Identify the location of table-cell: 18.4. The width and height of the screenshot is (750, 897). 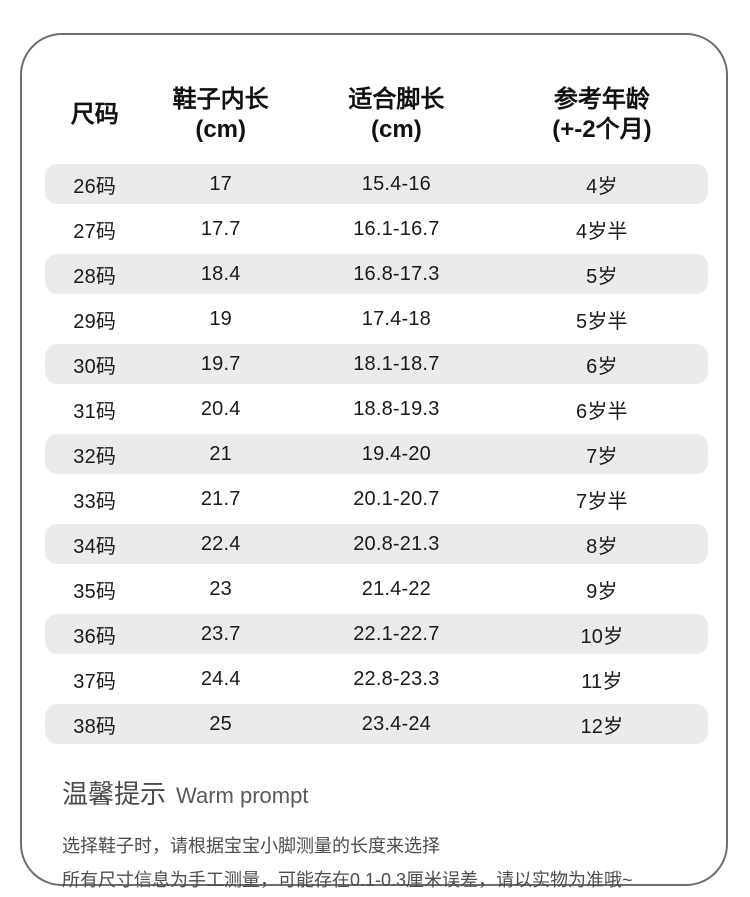
(220, 273).